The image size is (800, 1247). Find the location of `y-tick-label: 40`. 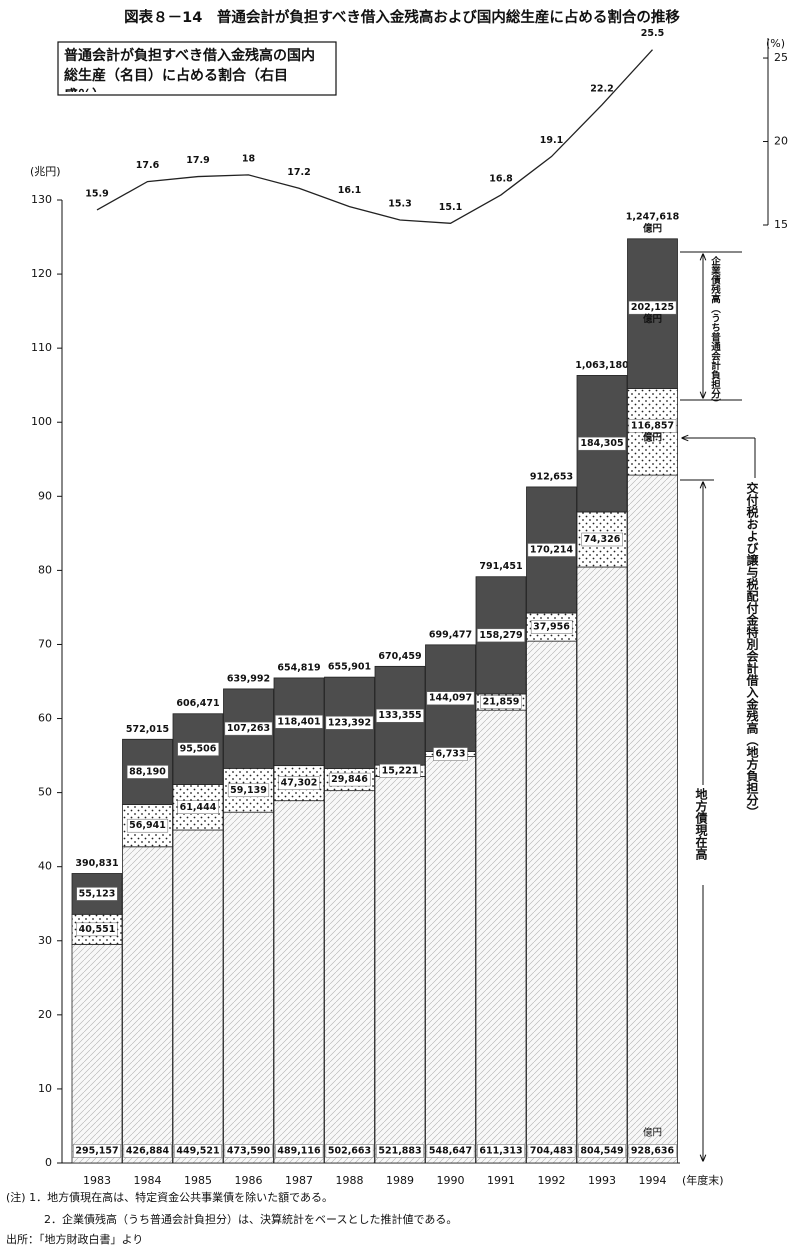

y-tick-label: 40 is located at coordinates (45, 866).